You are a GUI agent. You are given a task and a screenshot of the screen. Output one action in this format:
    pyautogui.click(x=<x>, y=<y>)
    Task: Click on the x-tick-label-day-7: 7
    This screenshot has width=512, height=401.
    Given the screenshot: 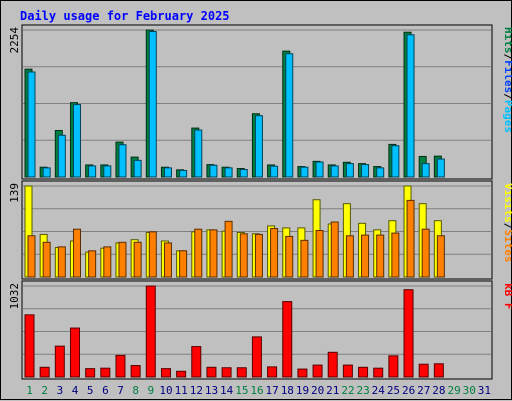 What is the action you would take?
    pyautogui.click(x=120, y=390)
    